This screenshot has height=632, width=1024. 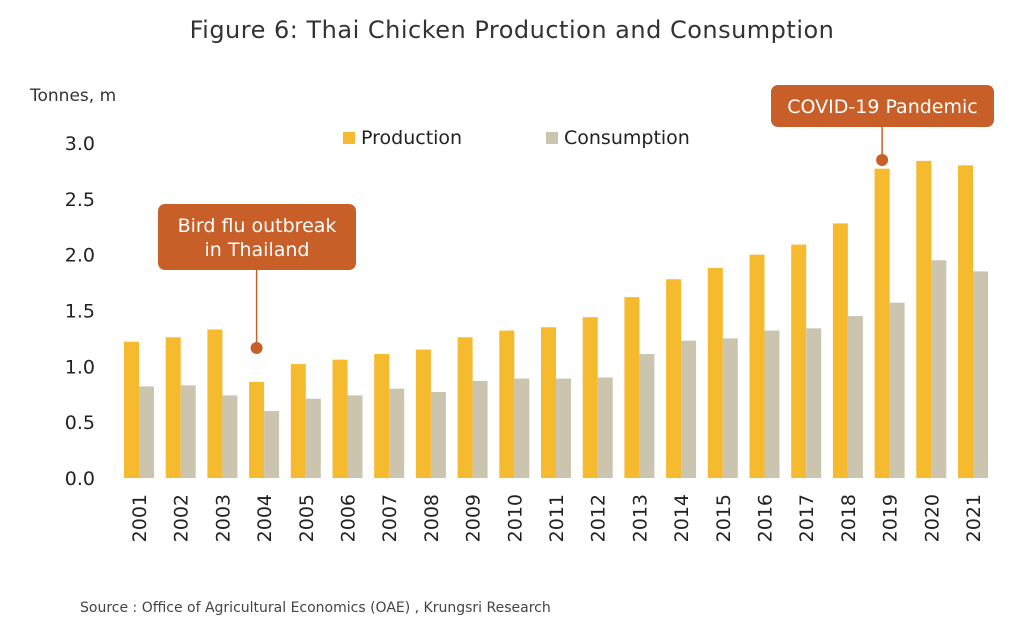 What do you see at coordinates (849, 518) in the screenshot?
I see `x-tick-label: 2018` at bounding box center [849, 518].